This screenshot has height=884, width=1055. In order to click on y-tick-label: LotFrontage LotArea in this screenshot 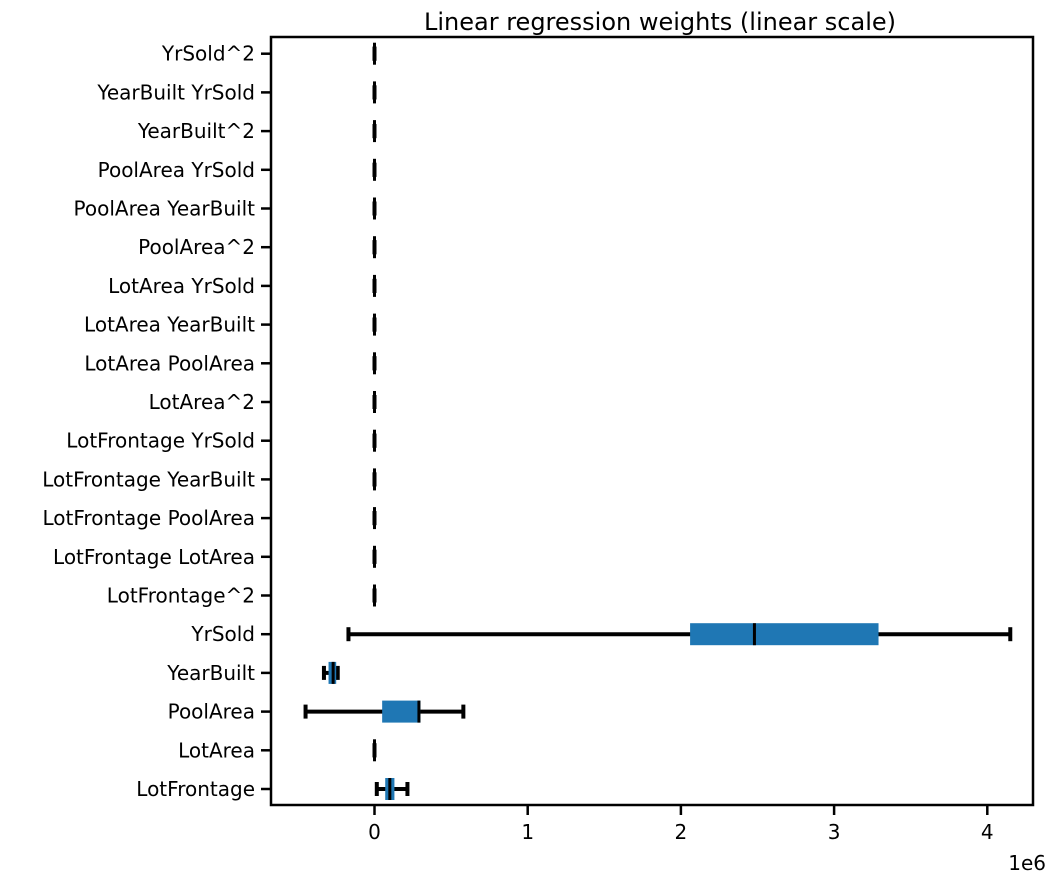, I will do `click(154, 557)`.